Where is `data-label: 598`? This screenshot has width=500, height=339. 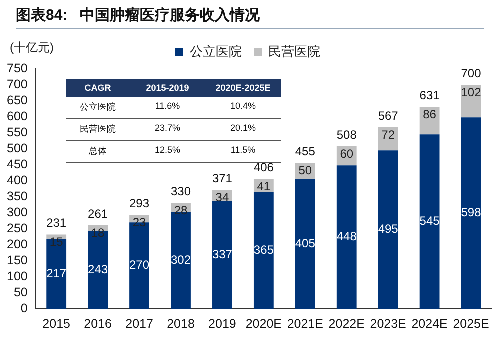 data-label: 598 is located at coordinates (471, 213).